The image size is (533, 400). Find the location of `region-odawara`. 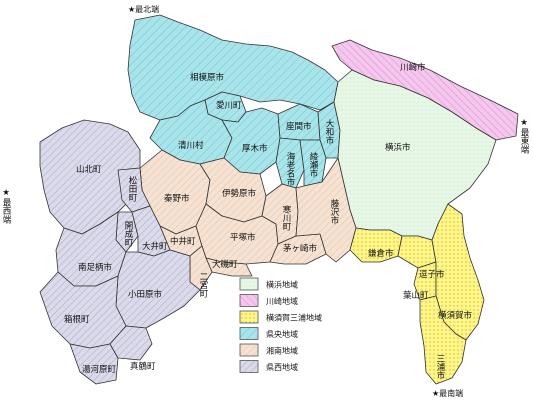

region-odawara is located at coordinates (158, 289).